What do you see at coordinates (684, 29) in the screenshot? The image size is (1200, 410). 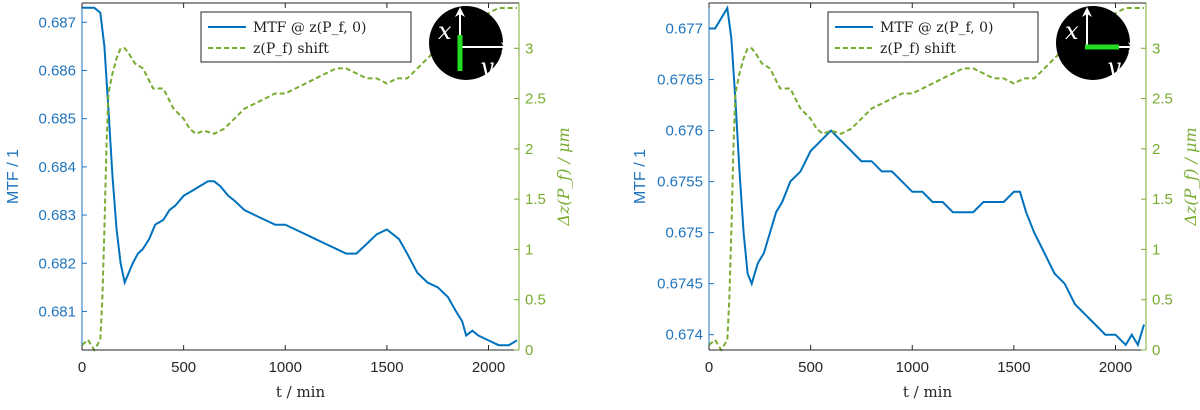 I see `y-tick-label-left: 0.677` at bounding box center [684, 29].